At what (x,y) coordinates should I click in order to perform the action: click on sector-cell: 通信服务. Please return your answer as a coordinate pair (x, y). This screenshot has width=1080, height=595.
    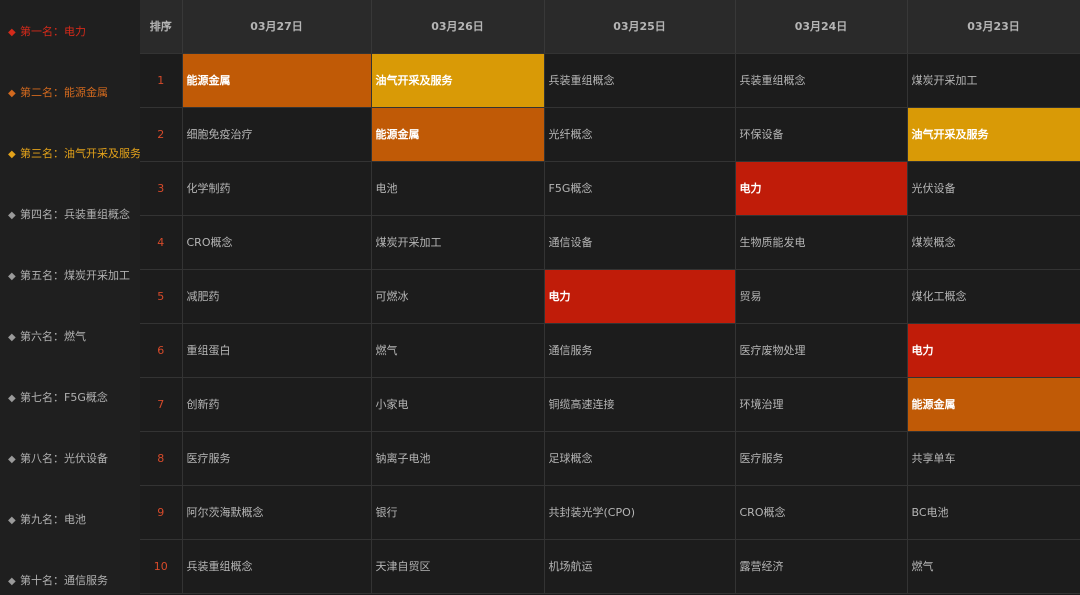
    Looking at the image, I should click on (640, 350).